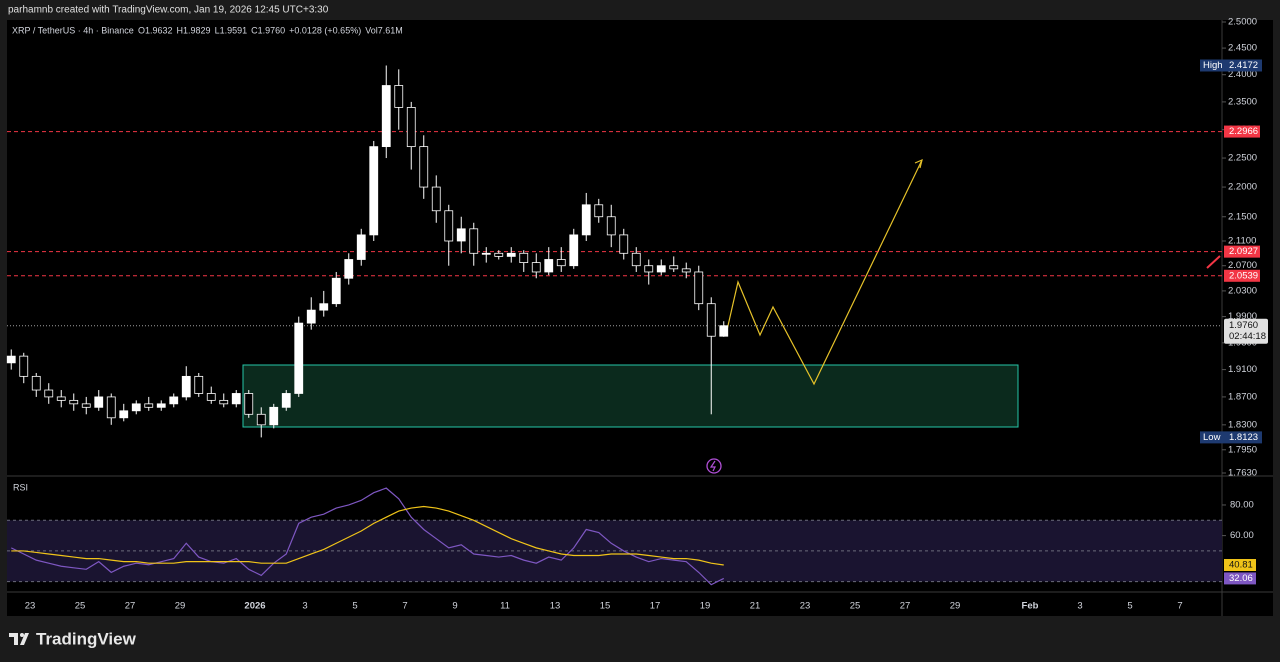 The height and width of the screenshot is (662, 1280). What do you see at coordinates (130, 606) in the screenshot?
I see `x-tick-label: 27` at bounding box center [130, 606].